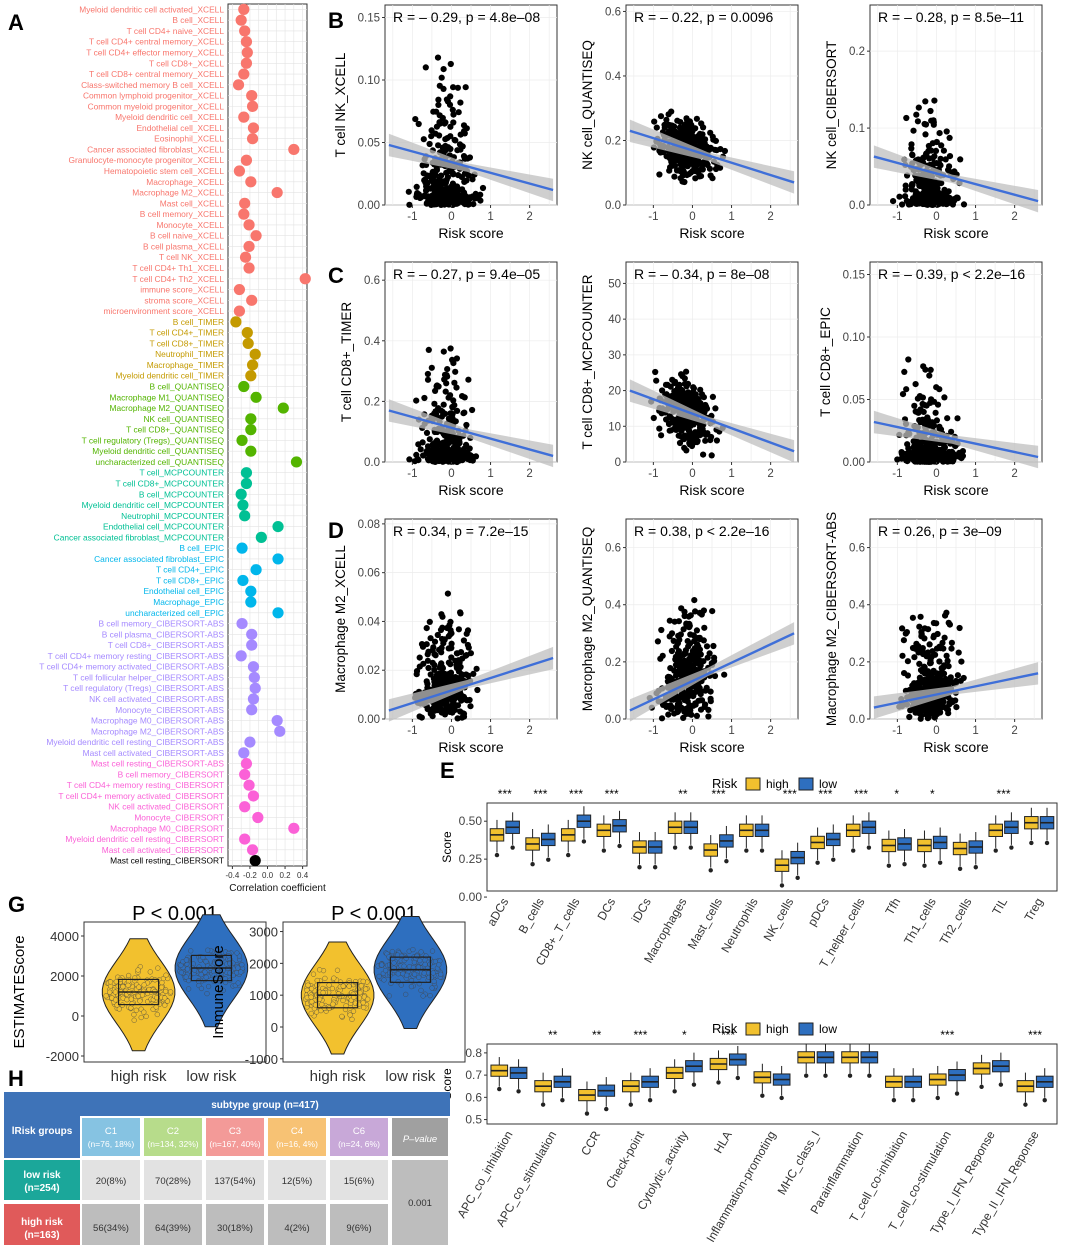  What do you see at coordinates (770, 217) in the screenshot?
I see `x-tick-label: 2` at bounding box center [770, 217].